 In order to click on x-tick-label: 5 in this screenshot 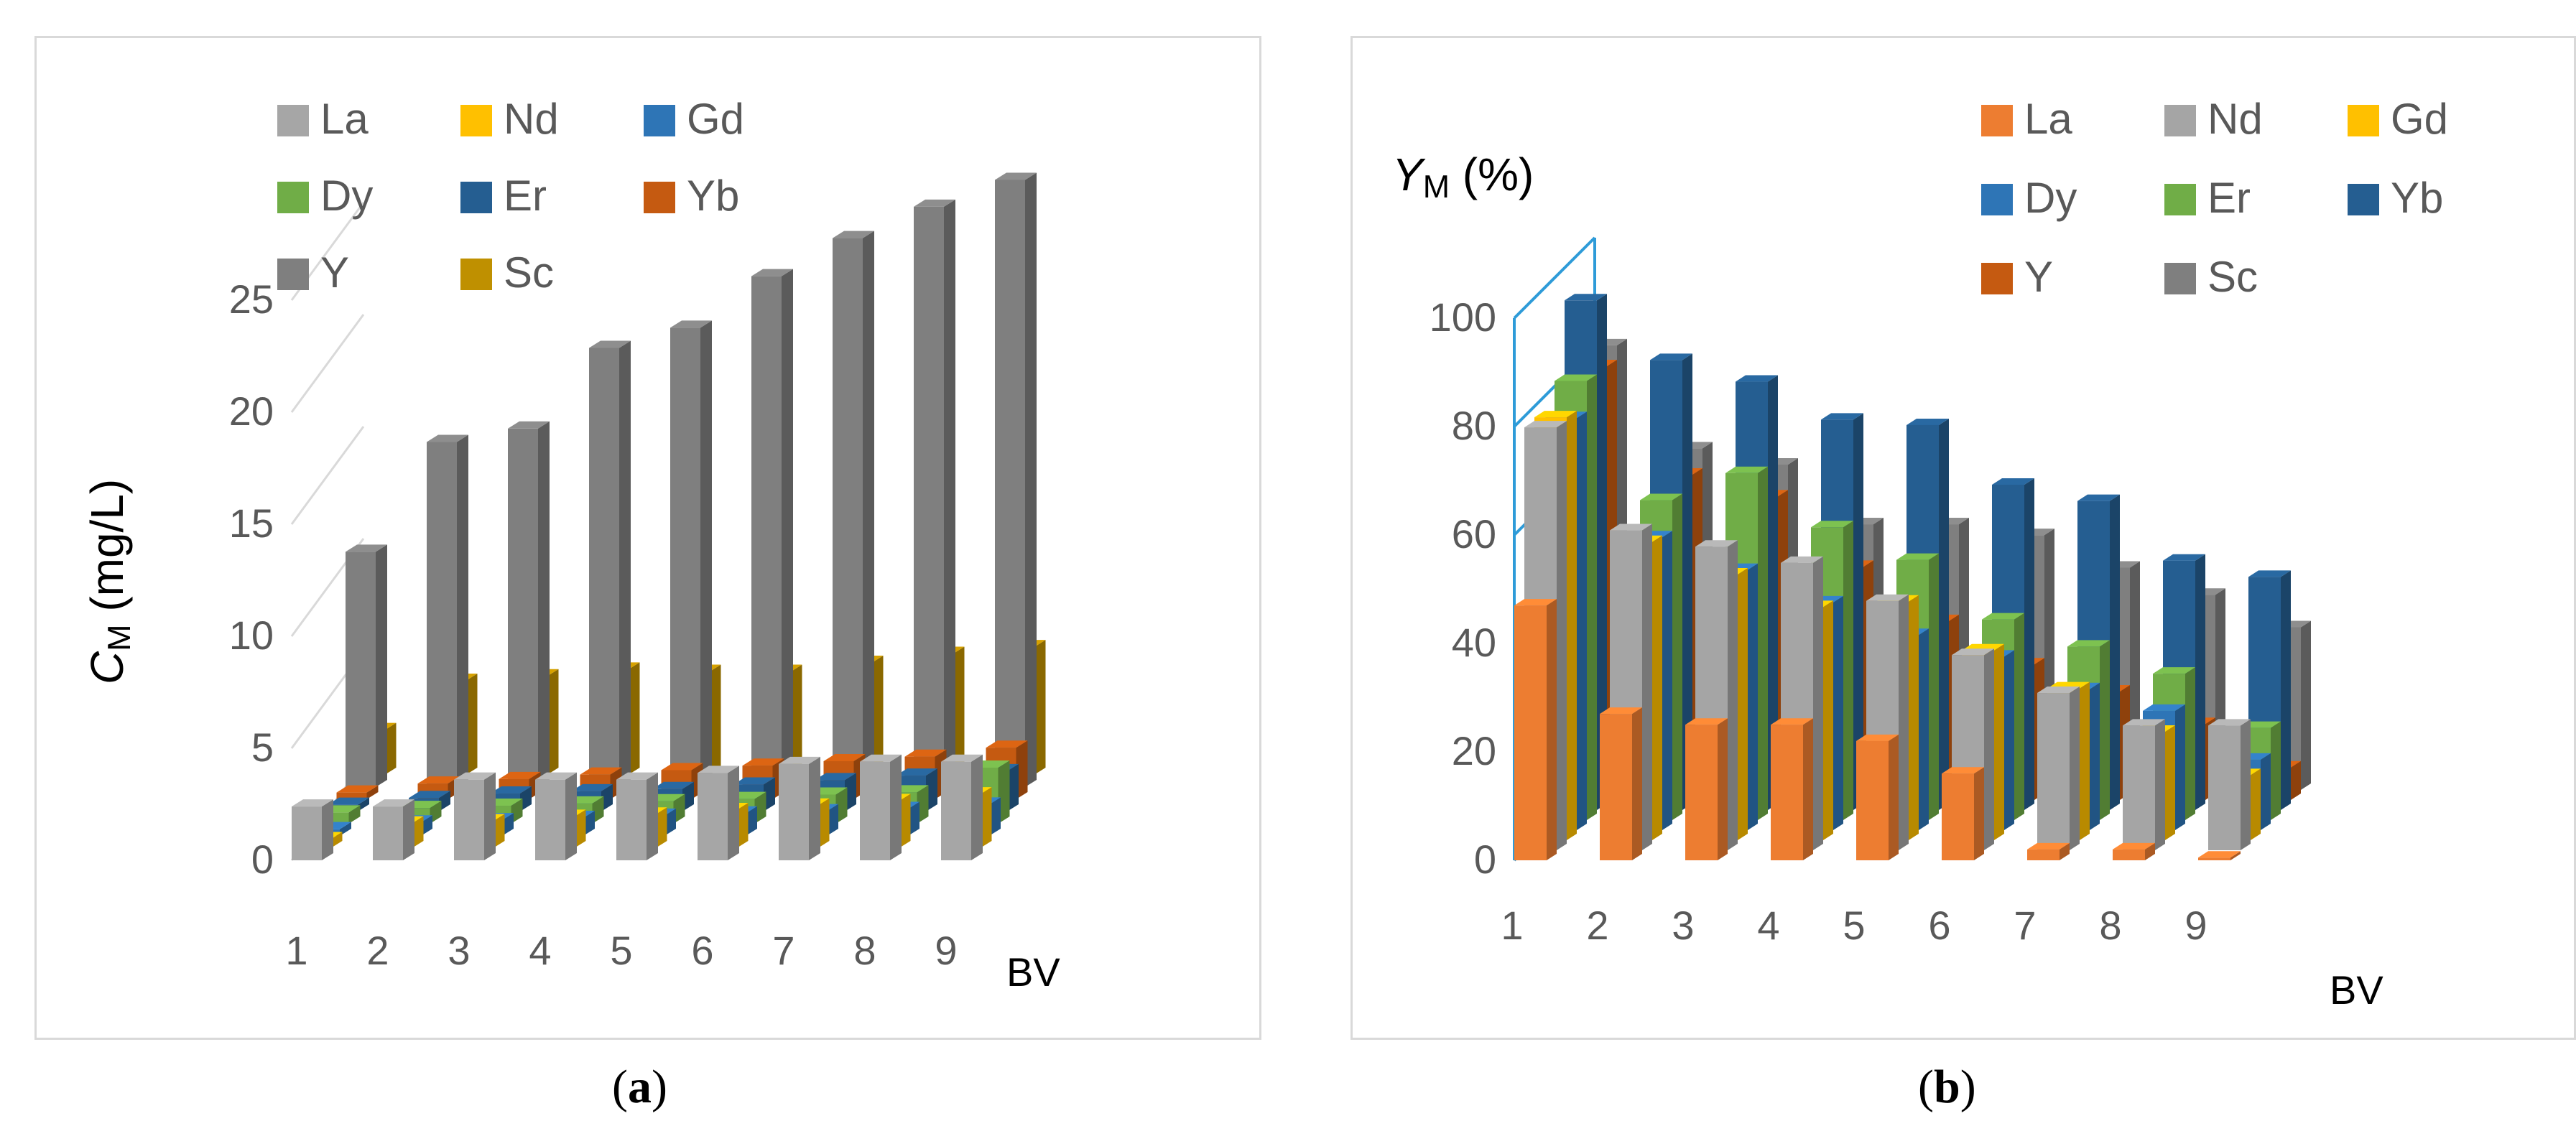, I will do `click(621, 950)`.